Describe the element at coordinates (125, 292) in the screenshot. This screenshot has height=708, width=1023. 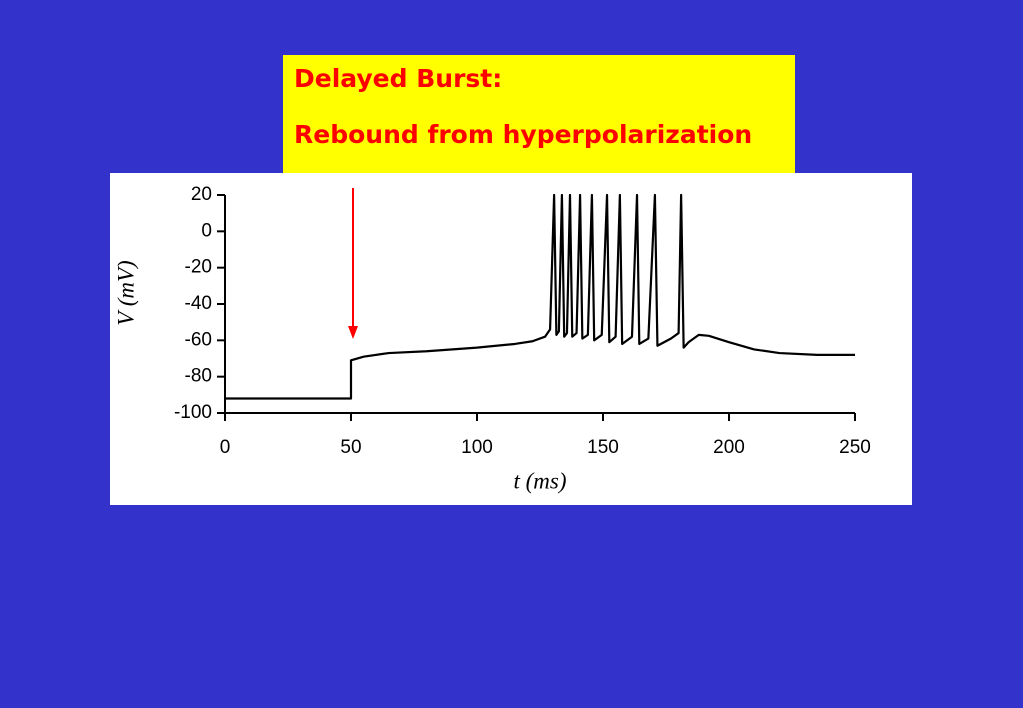
I see `y-axis-label: V (mV)` at that location.